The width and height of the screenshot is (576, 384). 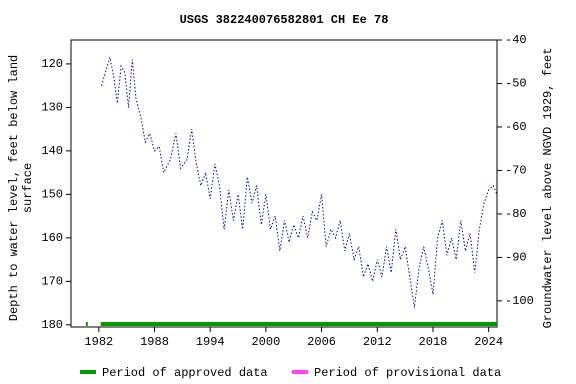 I want to click on y-tick-label: 180, so click(x=52, y=325).